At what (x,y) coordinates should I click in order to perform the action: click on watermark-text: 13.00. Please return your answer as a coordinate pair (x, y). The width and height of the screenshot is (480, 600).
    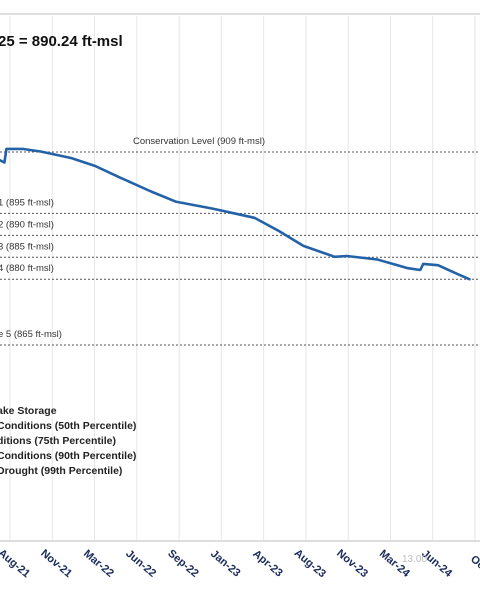
    Looking at the image, I should click on (414, 559).